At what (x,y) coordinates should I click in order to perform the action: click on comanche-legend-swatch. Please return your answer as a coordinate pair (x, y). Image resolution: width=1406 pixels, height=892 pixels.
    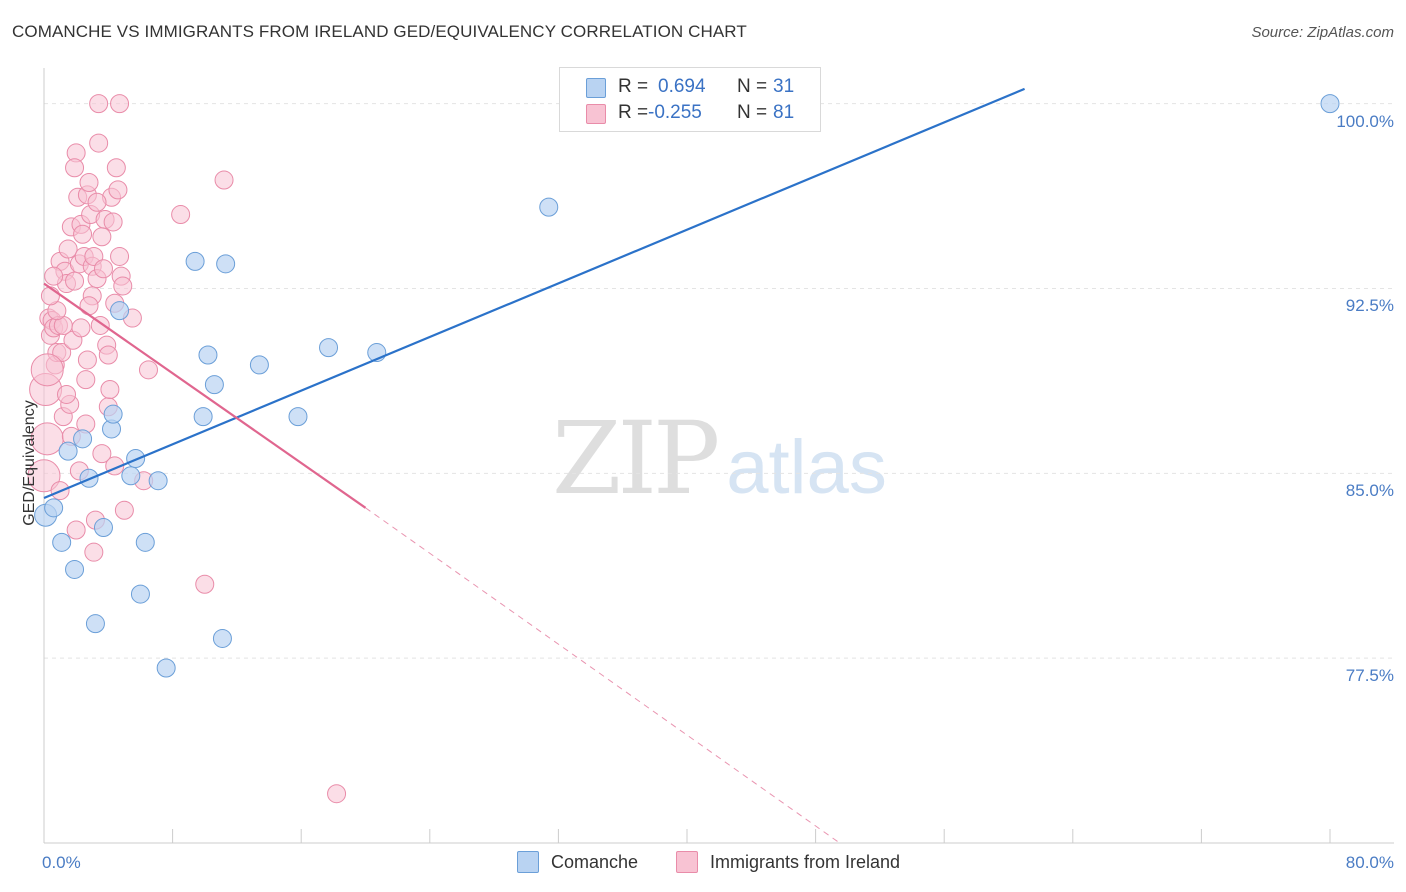
    Looking at the image, I should click on (528, 862).